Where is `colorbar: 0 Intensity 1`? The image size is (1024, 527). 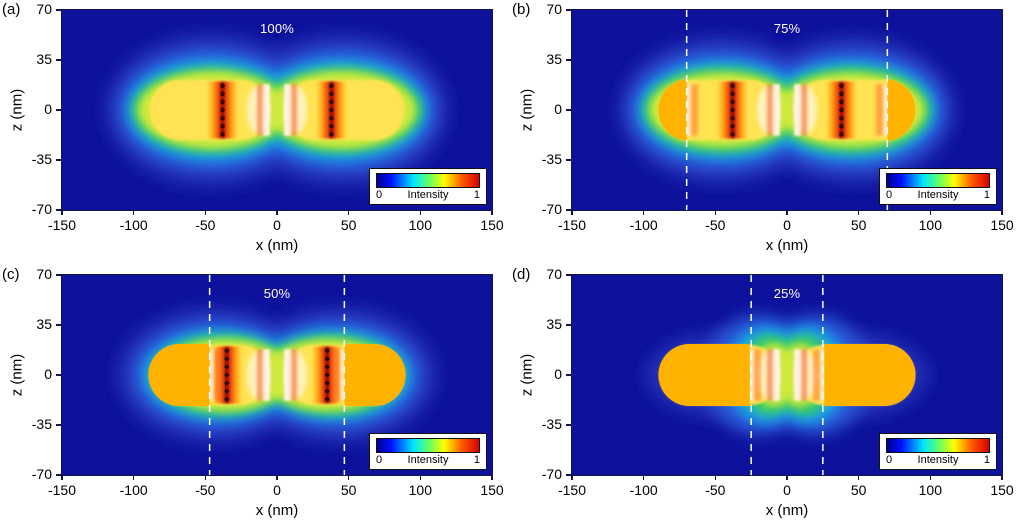 colorbar: 0 Intensity 1 is located at coordinates (428, 451).